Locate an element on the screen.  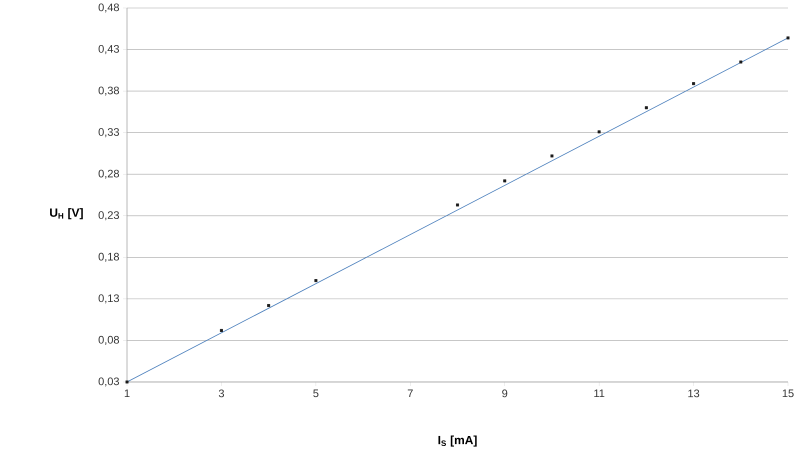
x-axis-title: I$_{S}$ [mA] is located at coordinates (457, 441).